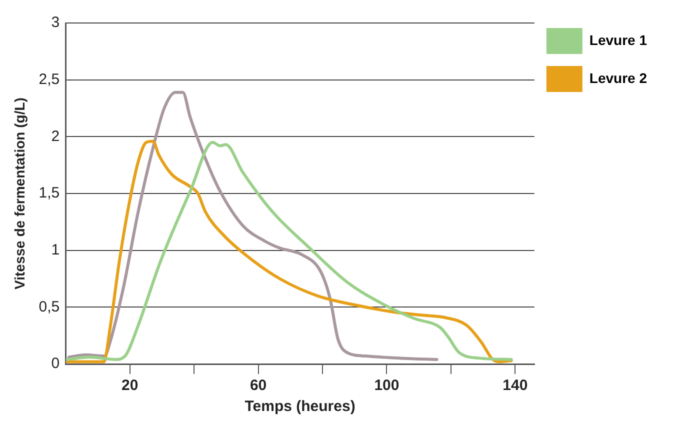 The width and height of the screenshot is (675, 424). I want to click on legend-label: Levure 2, so click(618, 78).